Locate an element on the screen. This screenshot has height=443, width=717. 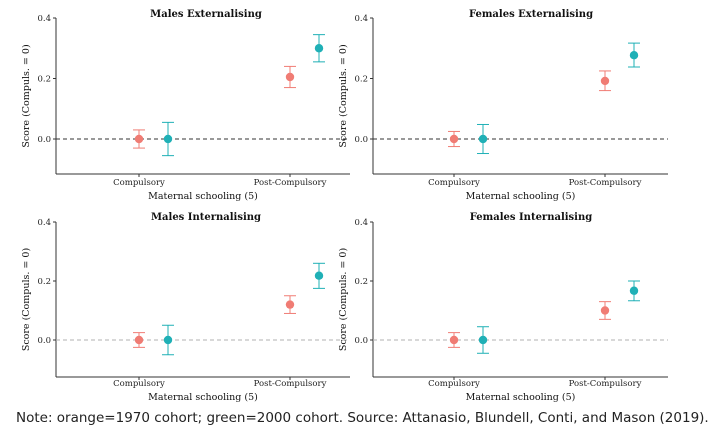
chart-title: Males Externalising is located at coordinates (206, 14).